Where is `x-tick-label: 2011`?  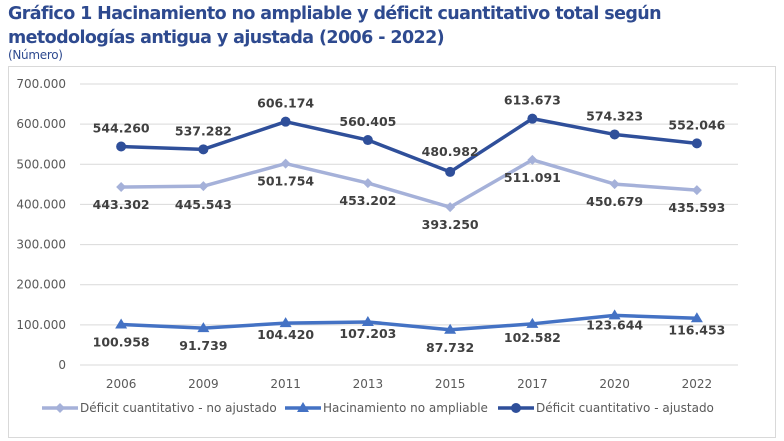
x-tick-label: 2011 is located at coordinates (285, 384).